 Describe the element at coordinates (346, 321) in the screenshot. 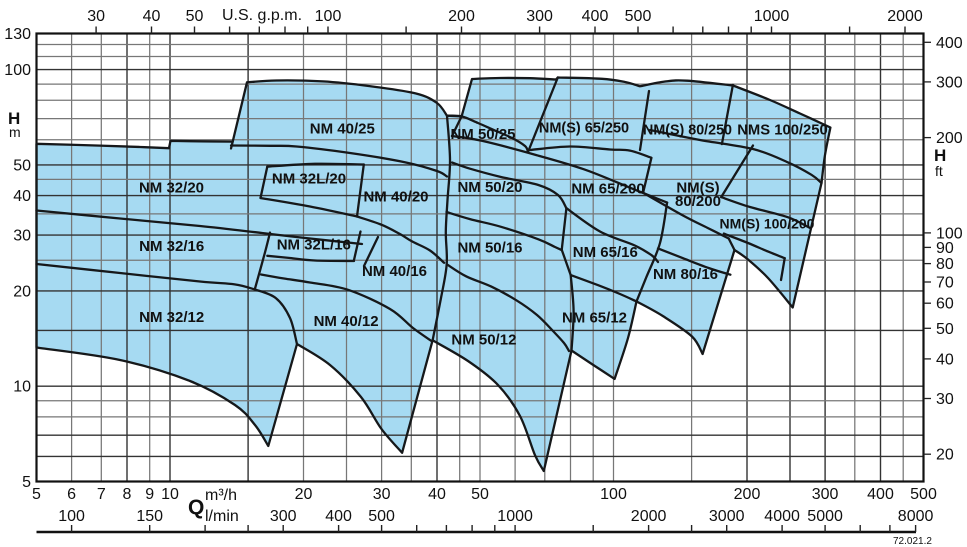

I see `svg-text: NM 40/12` at that location.